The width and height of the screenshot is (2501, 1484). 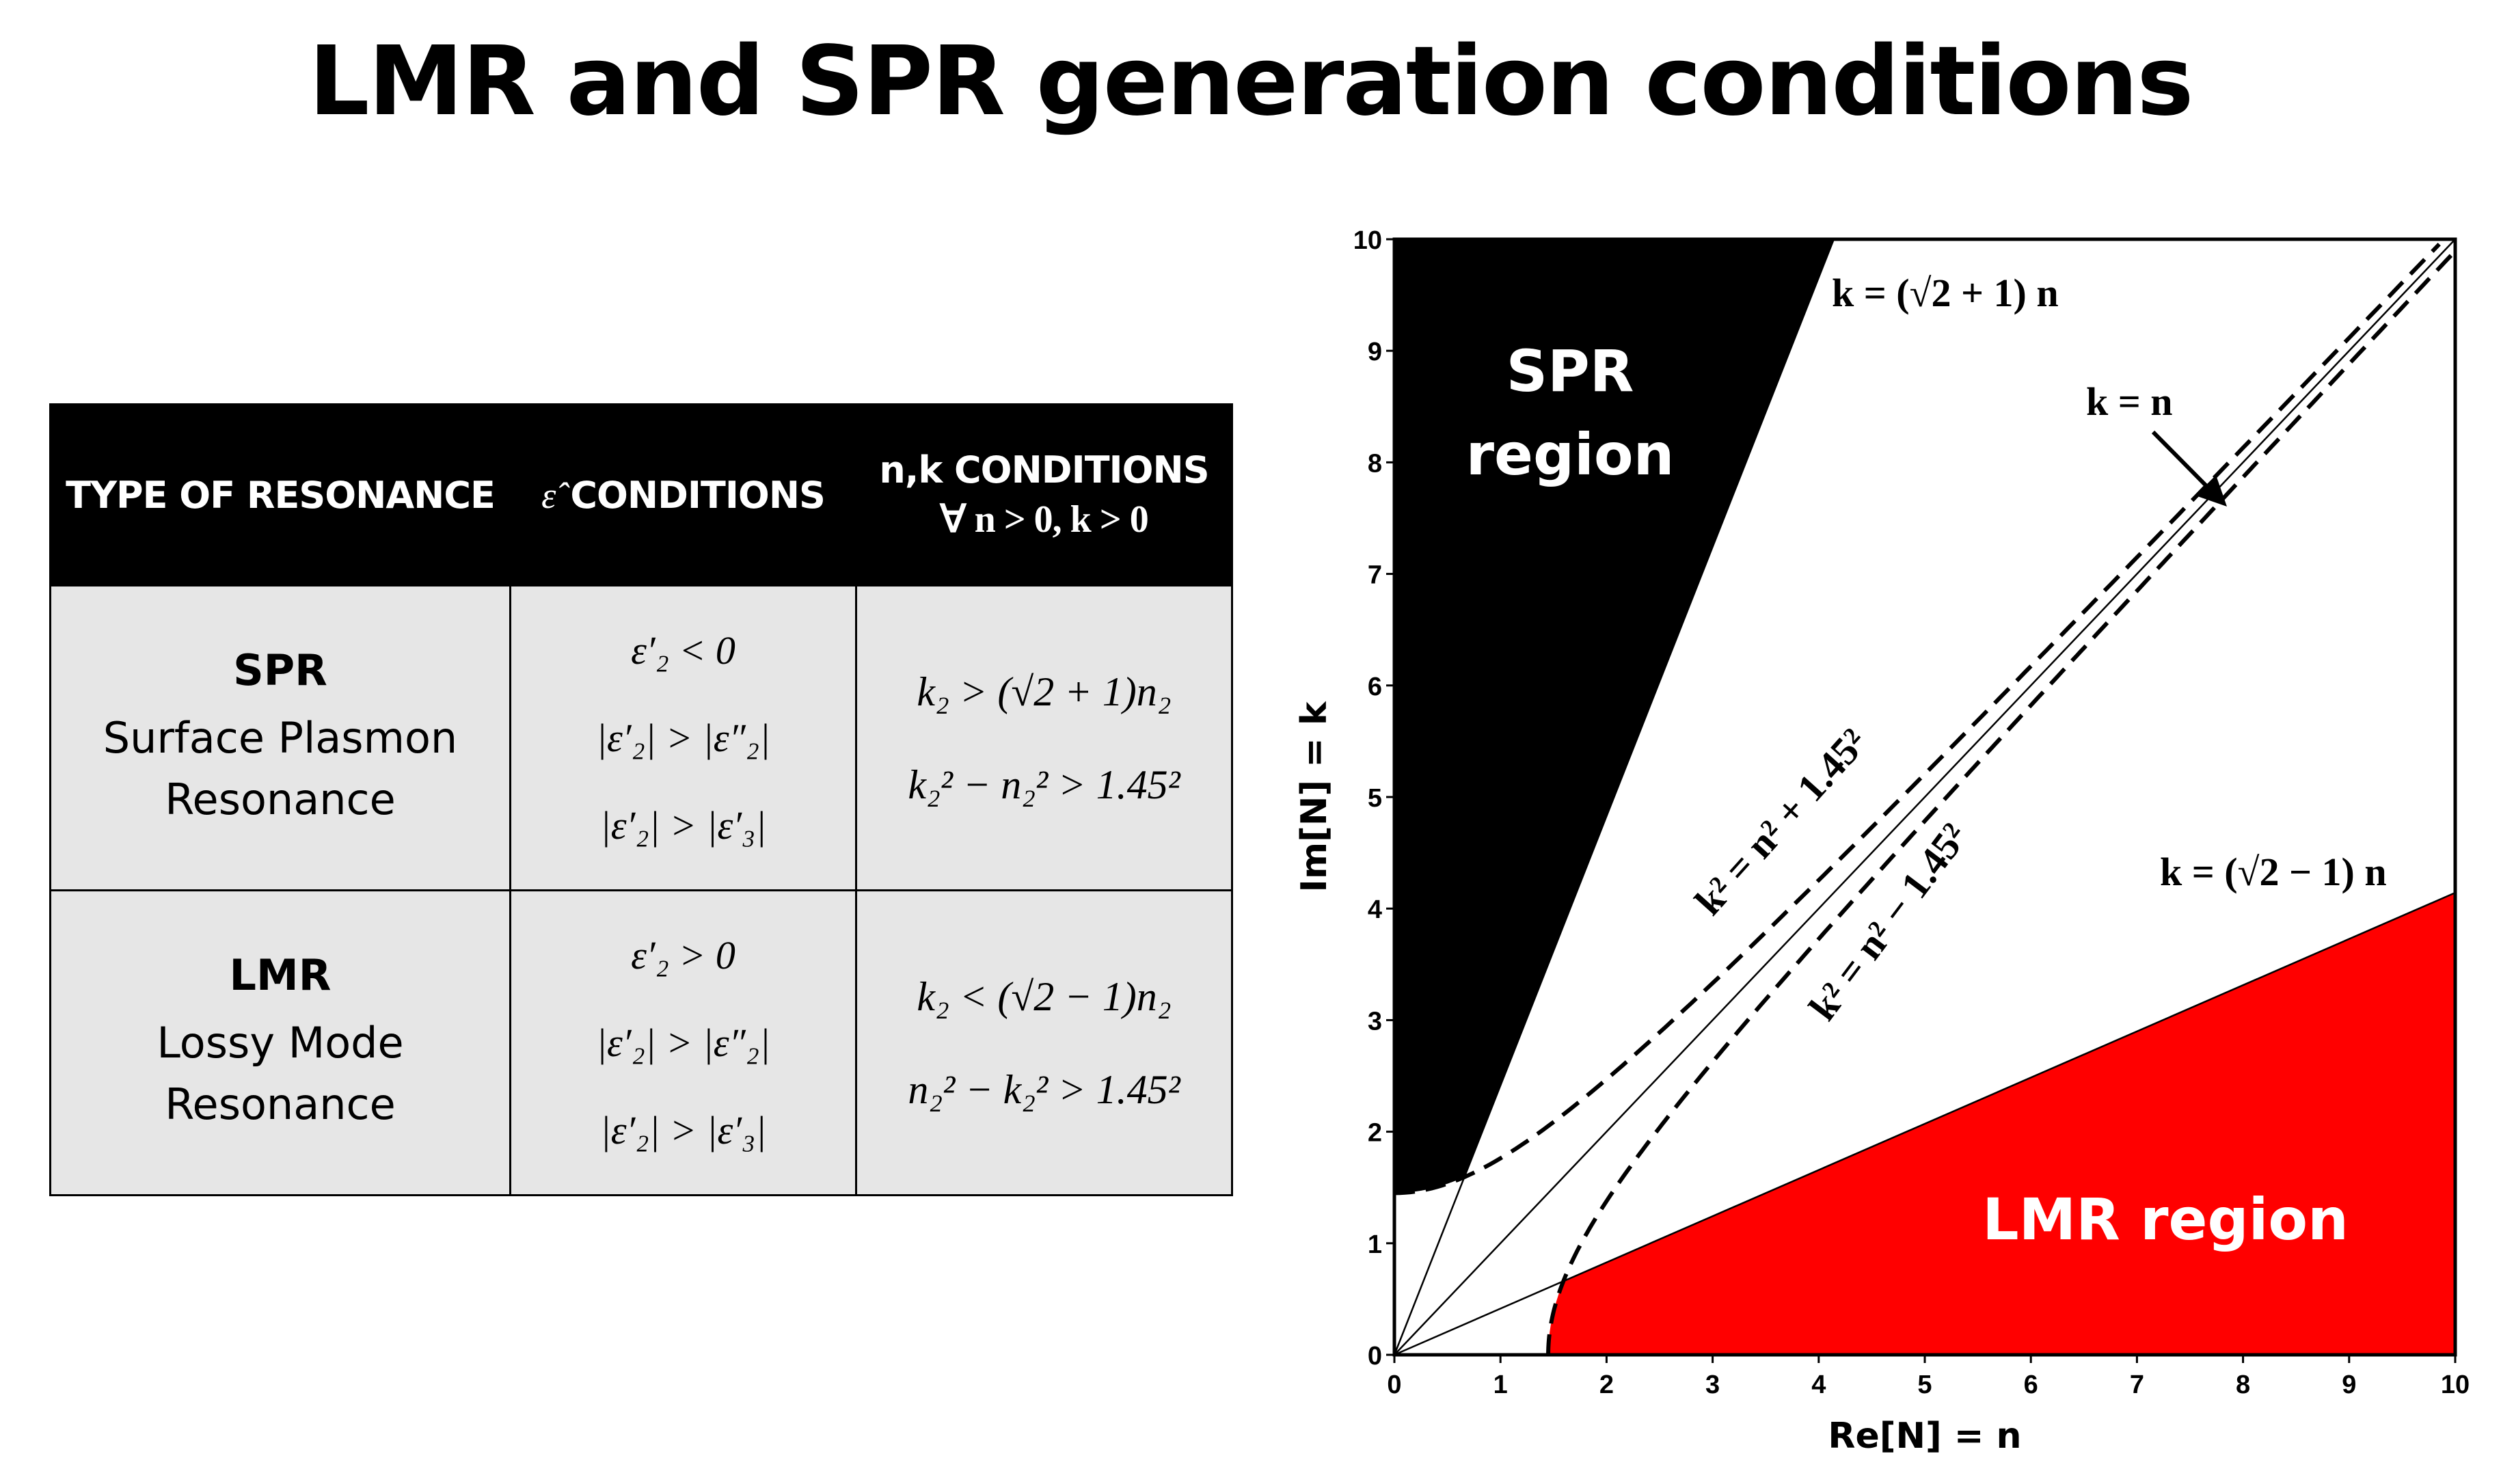 I want to click on y-tick-label: 2, so click(x=1375, y=1134).